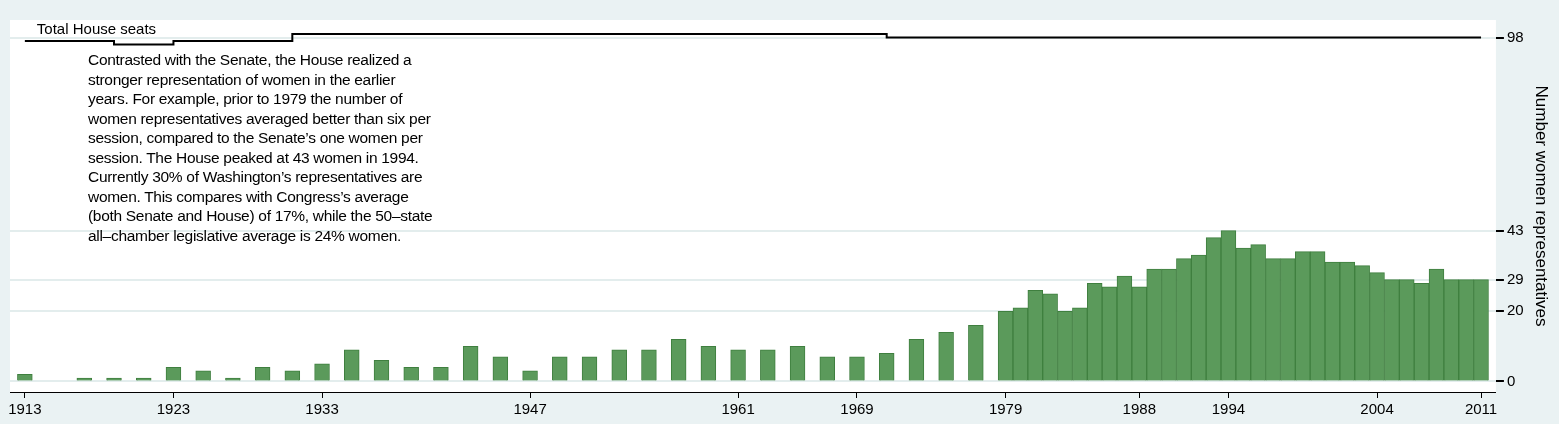 The height and width of the screenshot is (424, 1559). What do you see at coordinates (857, 409) in the screenshot?
I see `x-tick-label: 1969` at bounding box center [857, 409].